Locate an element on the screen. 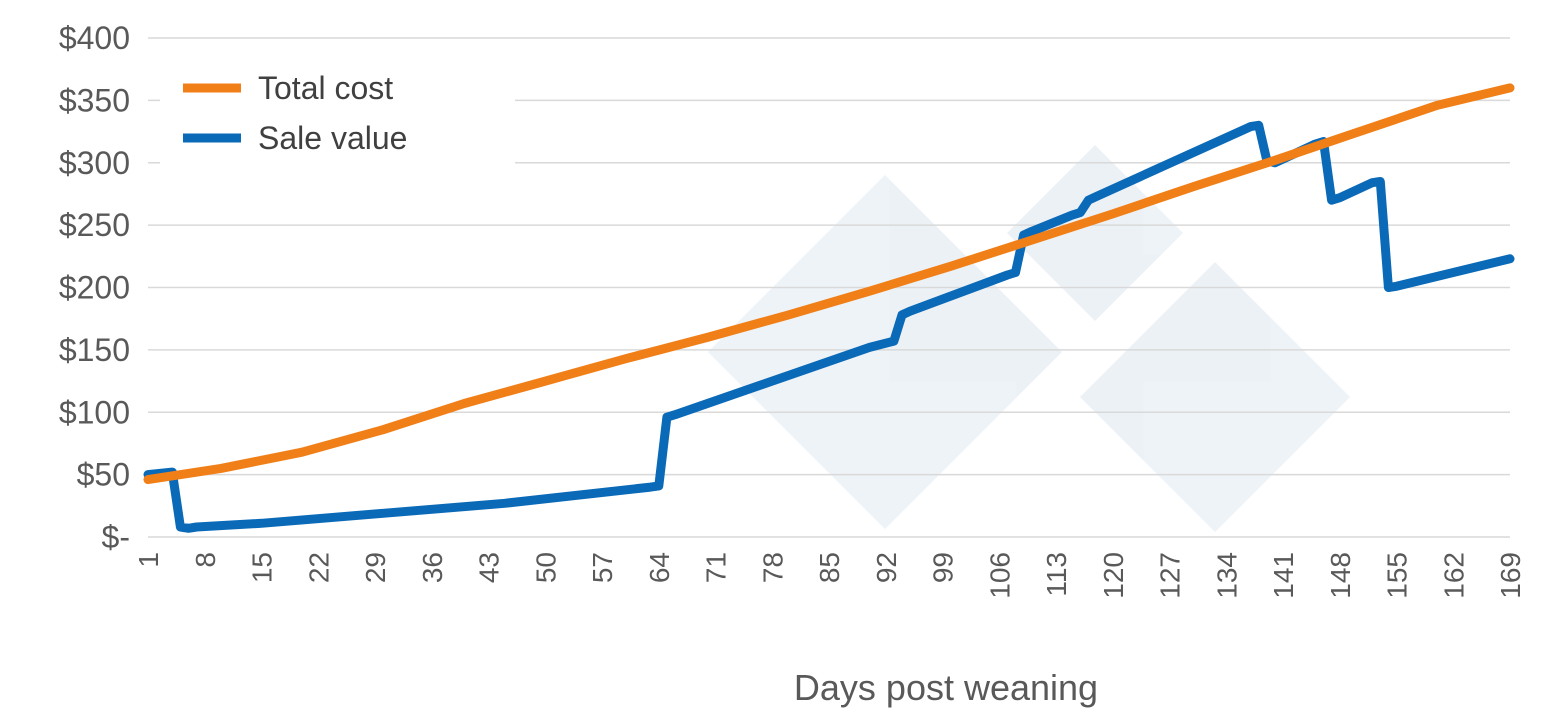  y-tick-label: $350 is located at coordinates (94, 100).